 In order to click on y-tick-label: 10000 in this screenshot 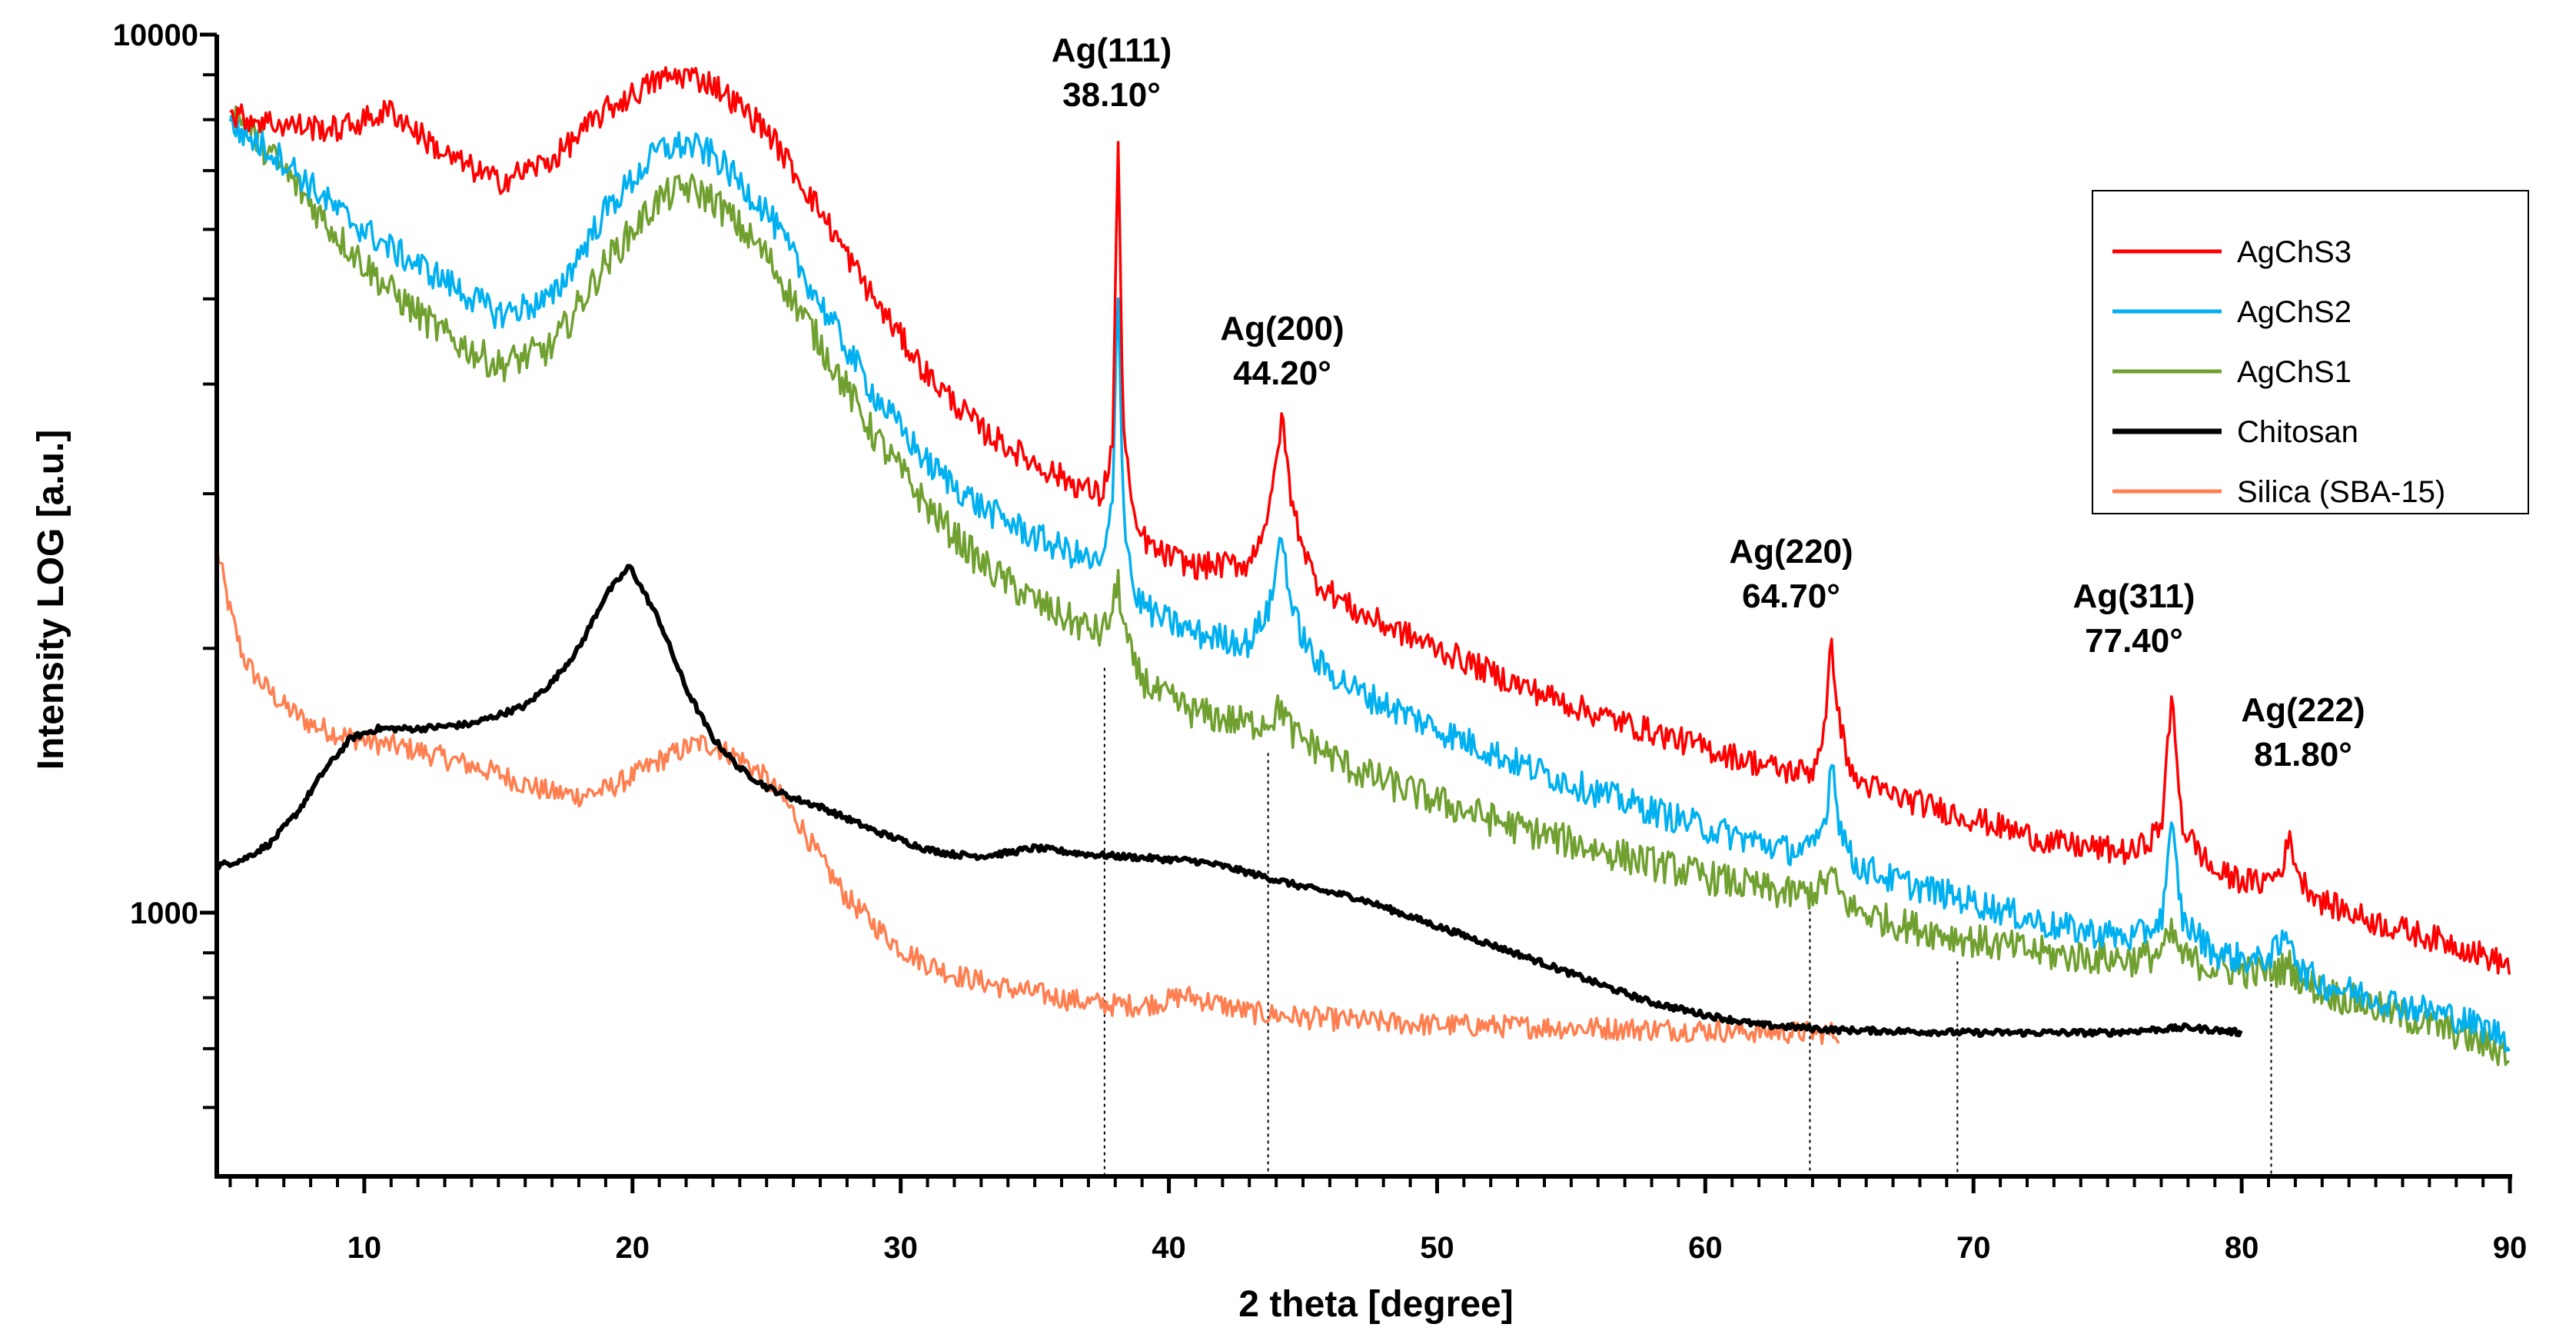, I will do `click(155, 35)`.